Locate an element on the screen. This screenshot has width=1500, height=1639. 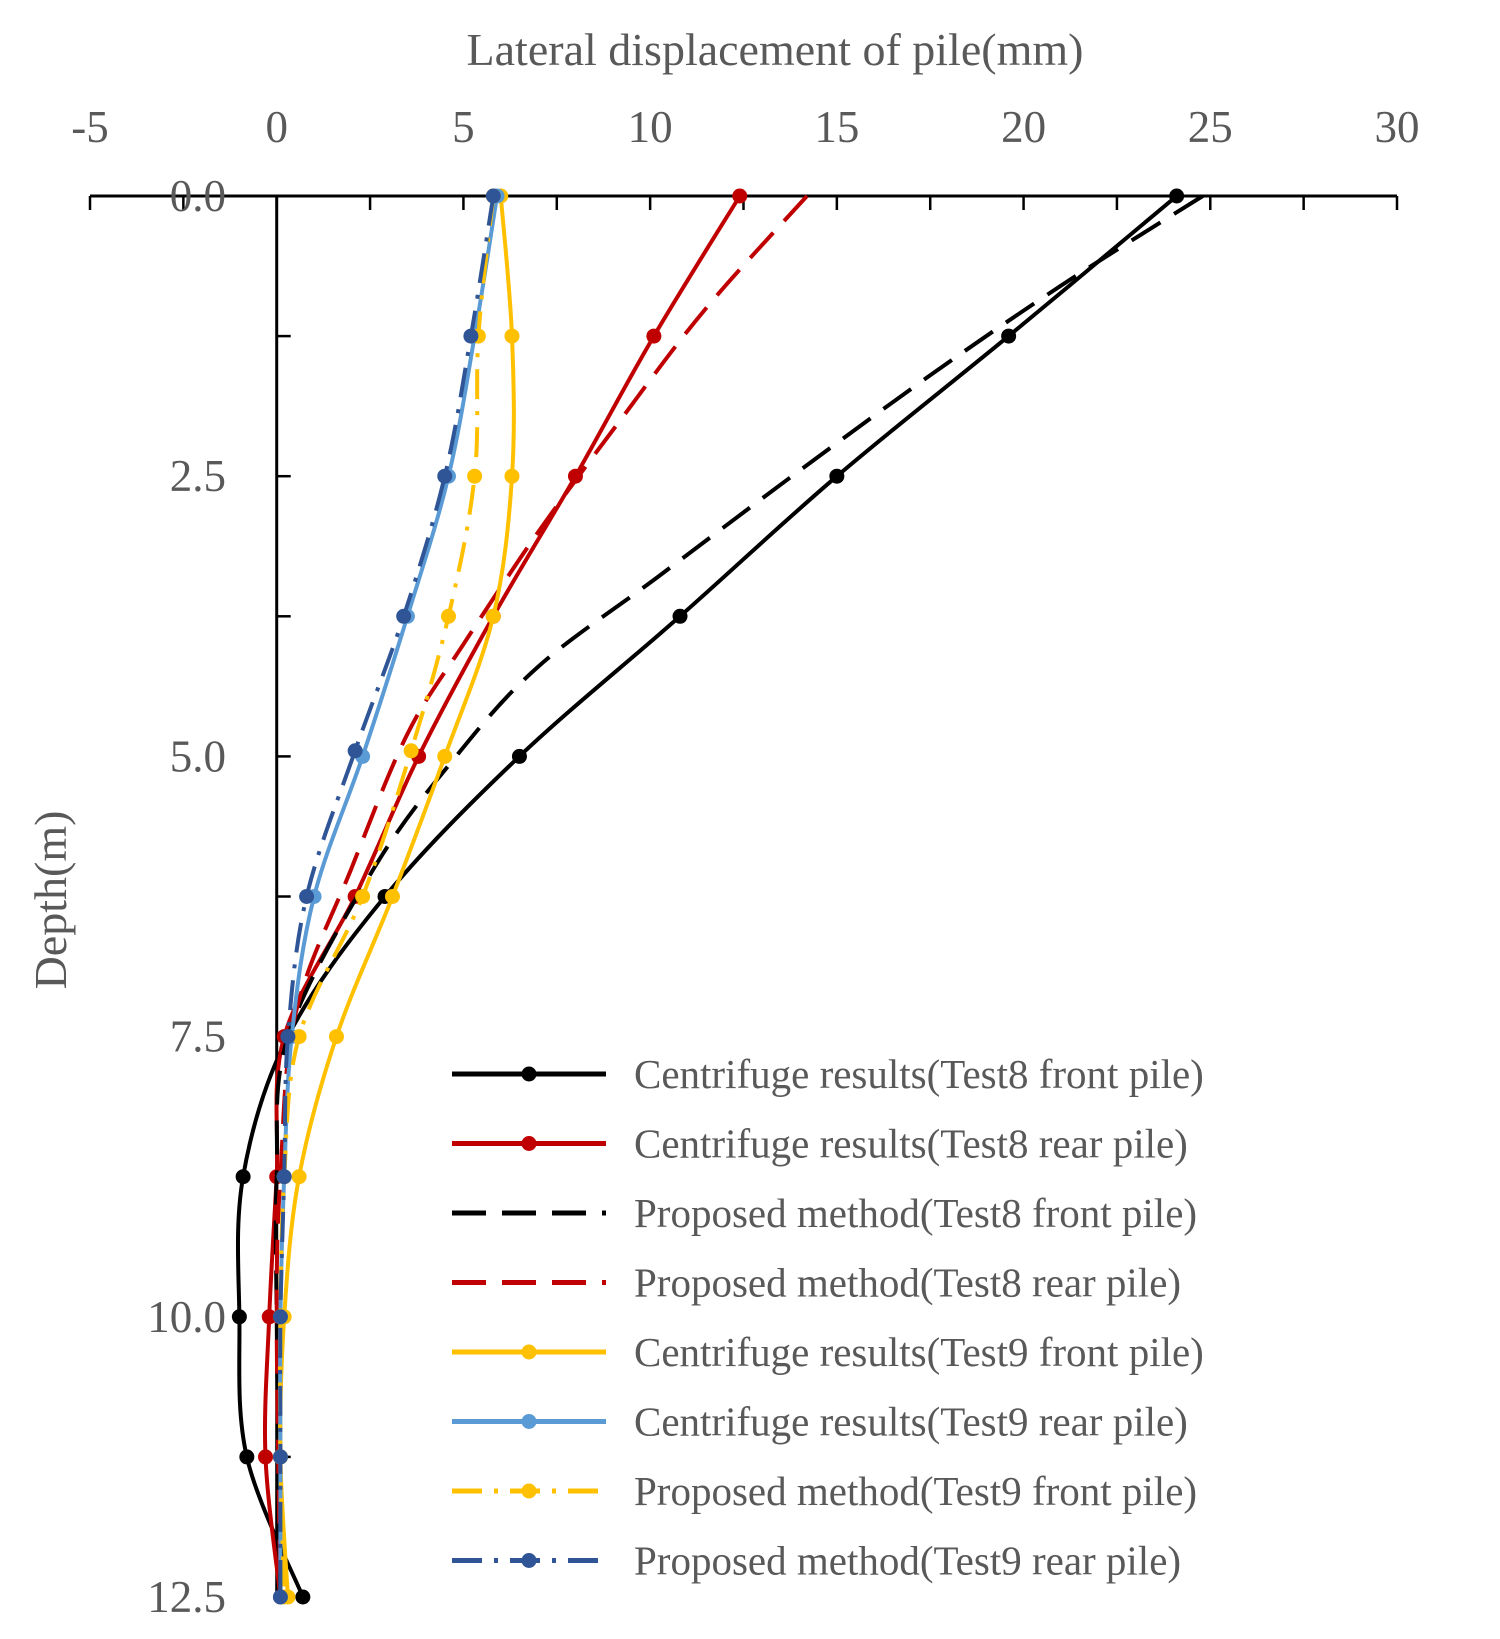
y-tick-label: 10.0 is located at coordinates (186, 1317).